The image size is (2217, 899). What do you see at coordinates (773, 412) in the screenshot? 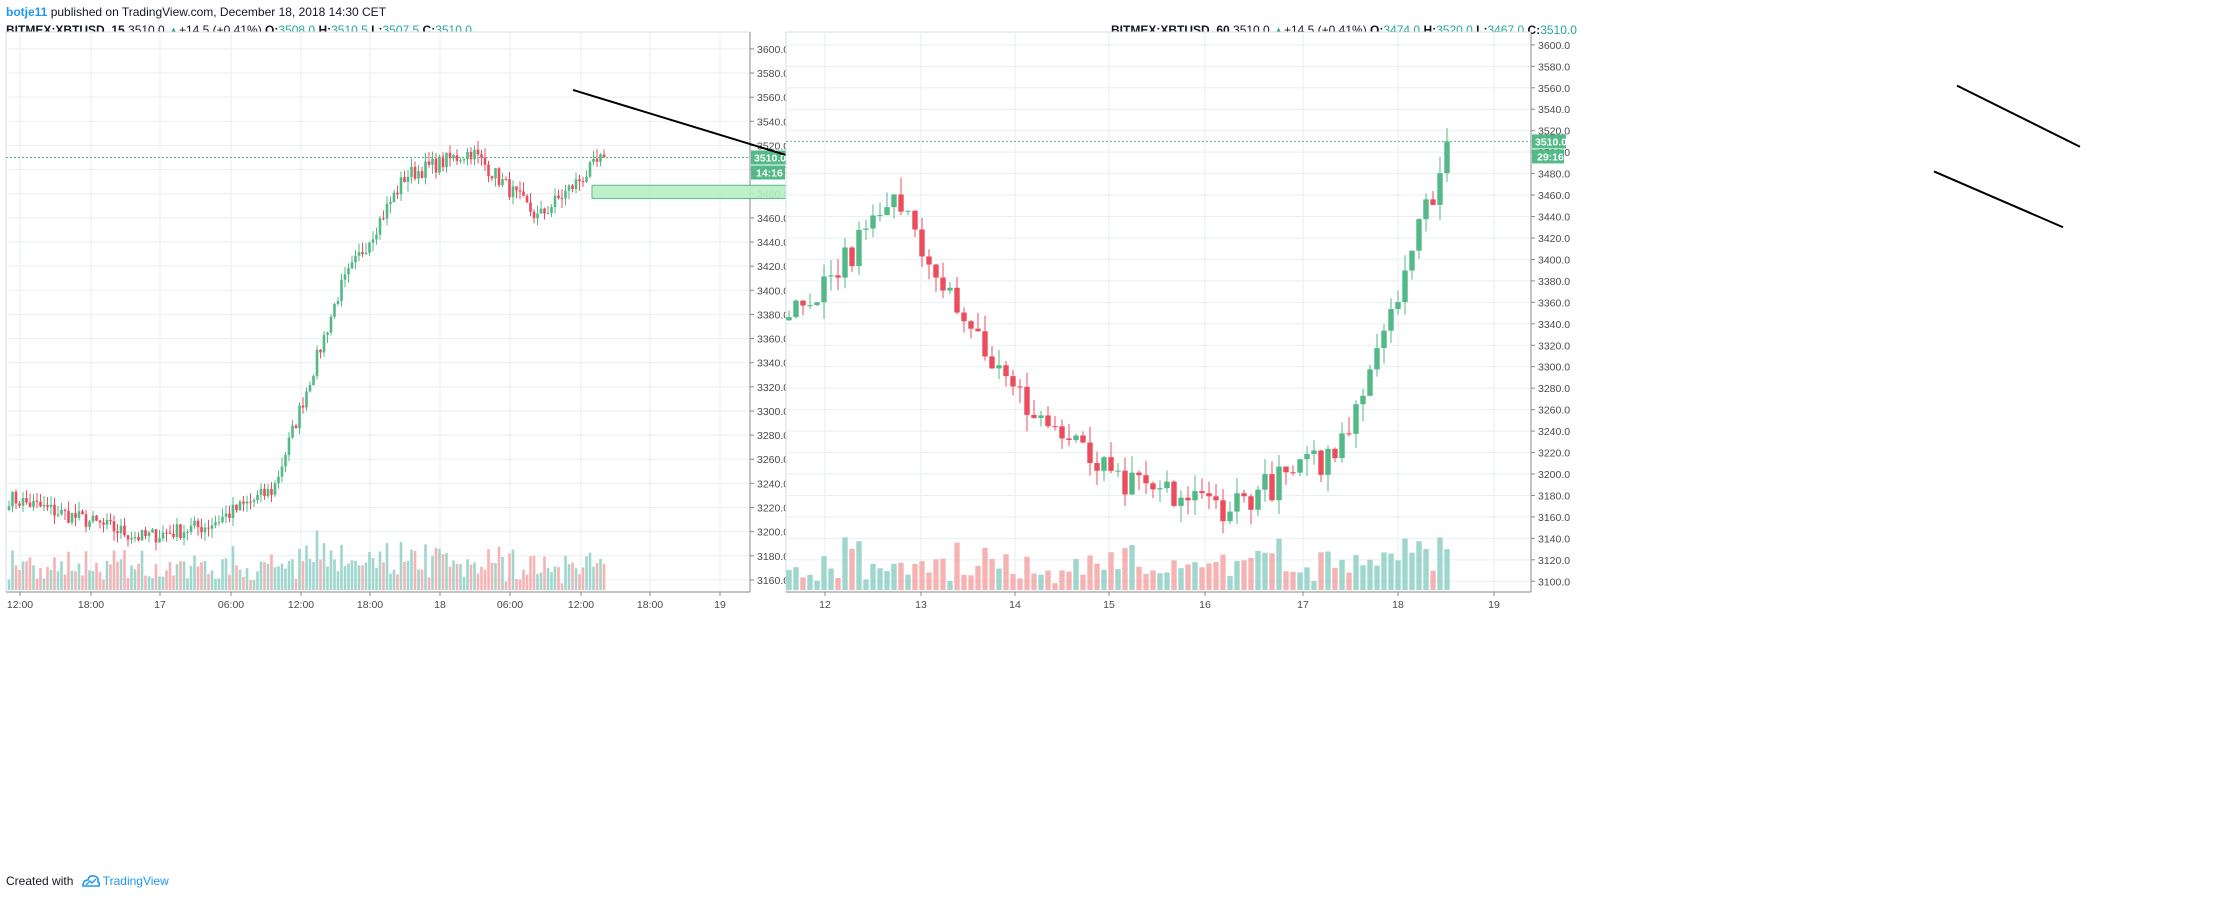
I see `y-tick-label: 3300.0` at bounding box center [773, 412].